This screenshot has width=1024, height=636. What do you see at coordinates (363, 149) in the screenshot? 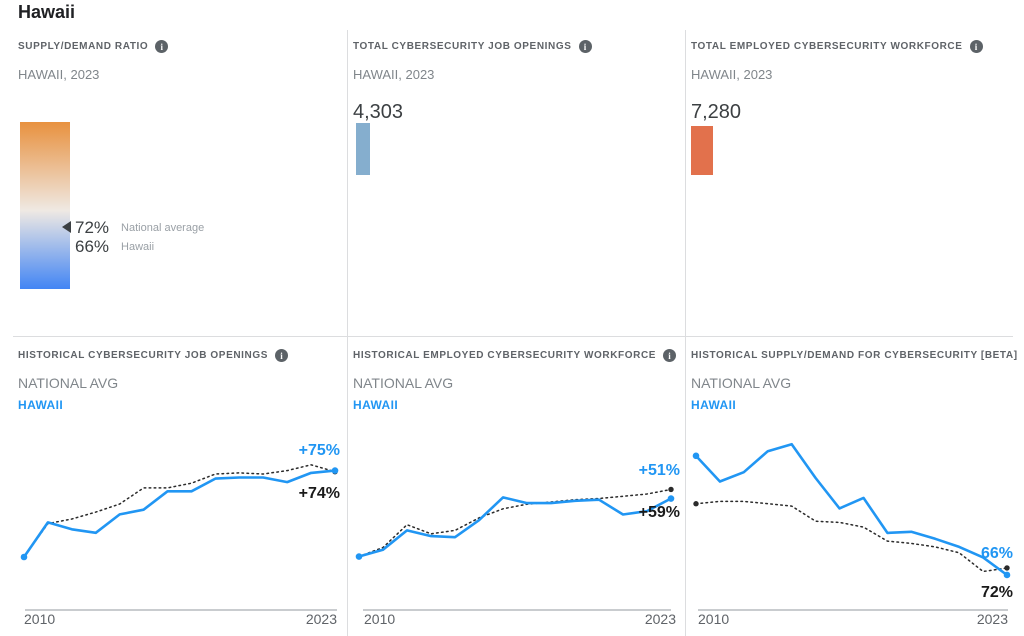
I see `job-openings-bar` at bounding box center [363, 149].